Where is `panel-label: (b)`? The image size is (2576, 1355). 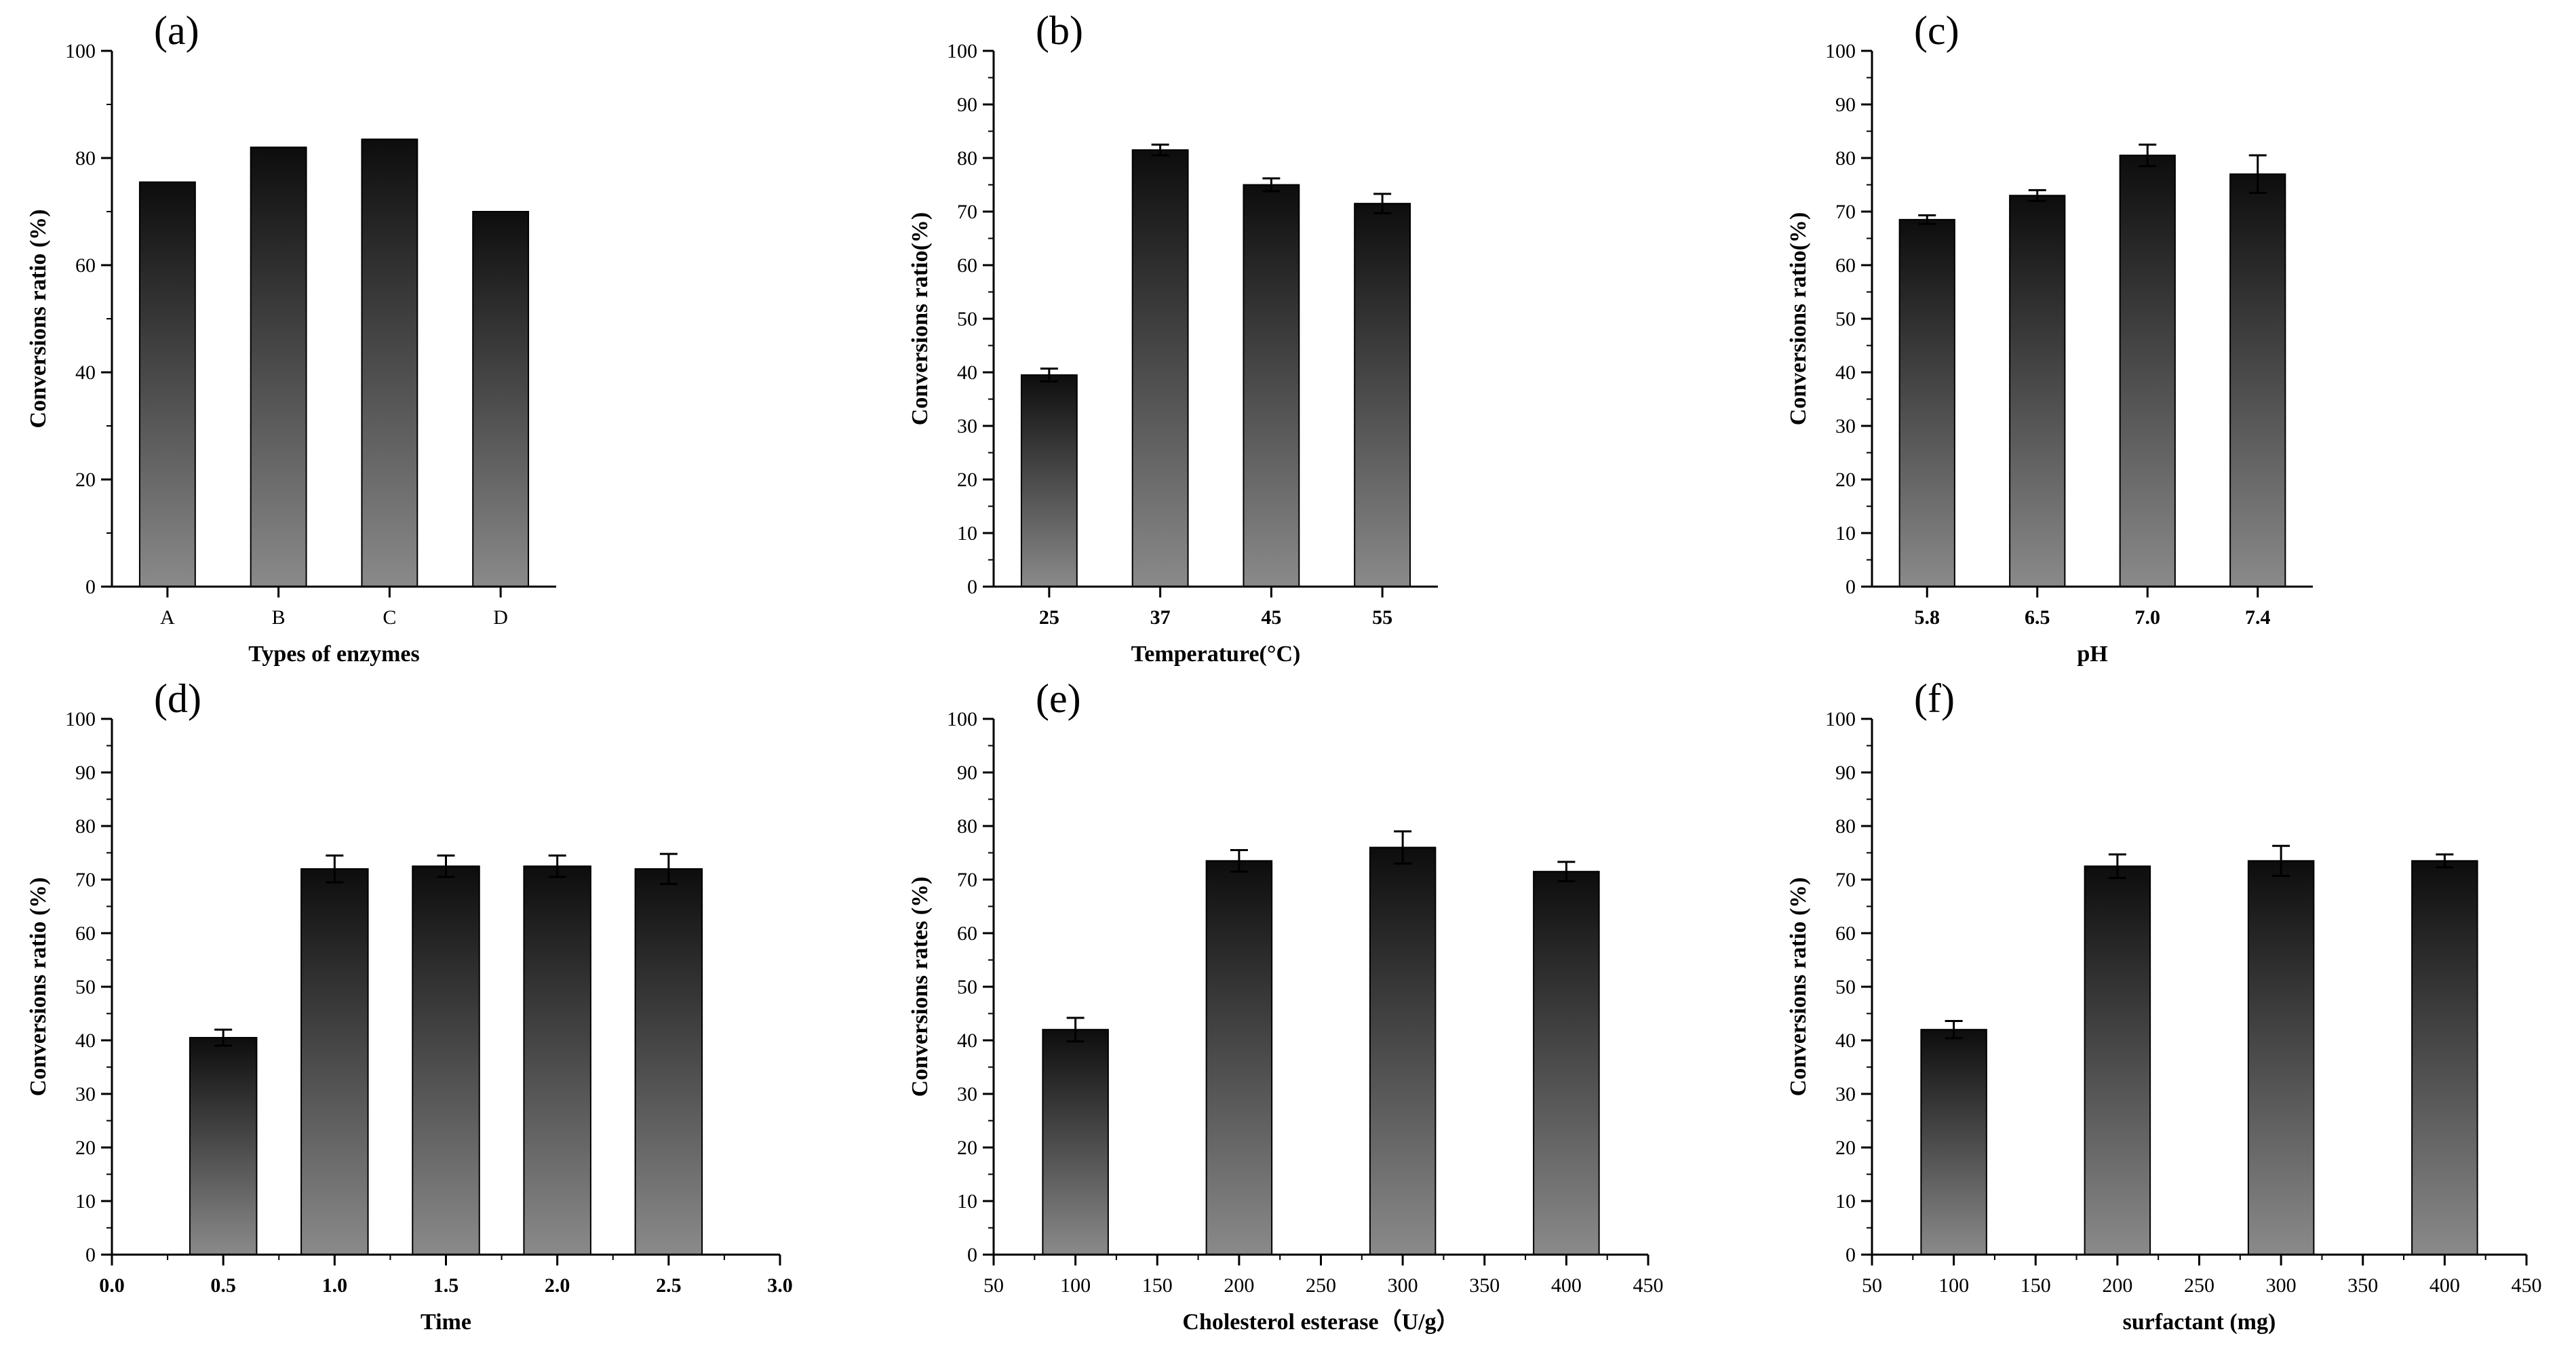
panel-label: (b) is located at coordinates (1059, 30).